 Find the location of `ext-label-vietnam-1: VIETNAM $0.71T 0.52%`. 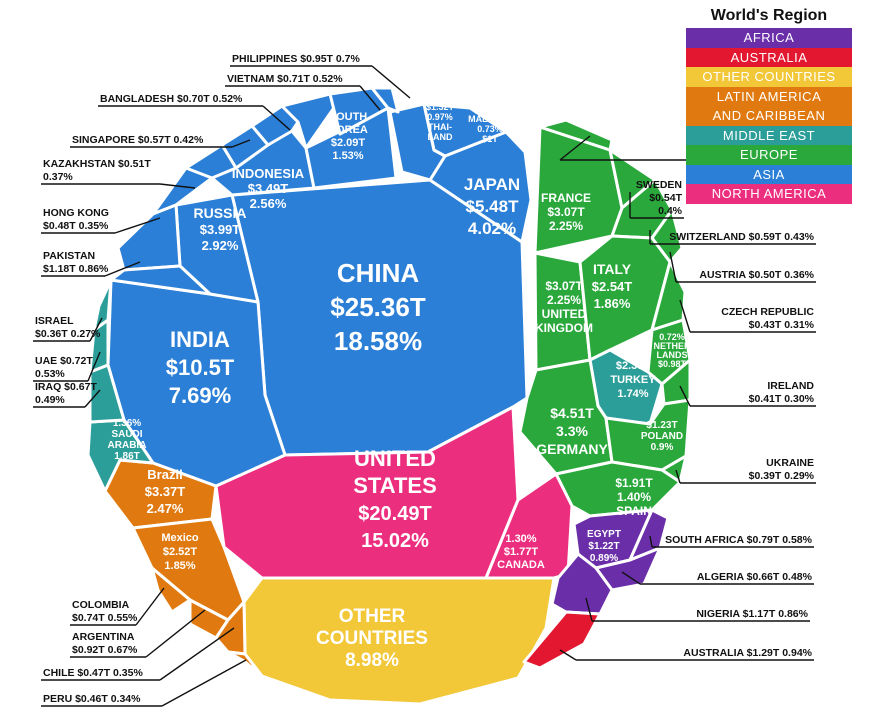

ext-label-vietnam-1: VIETNAM $0.71T 0.52% is located at coordinates (285, 79).